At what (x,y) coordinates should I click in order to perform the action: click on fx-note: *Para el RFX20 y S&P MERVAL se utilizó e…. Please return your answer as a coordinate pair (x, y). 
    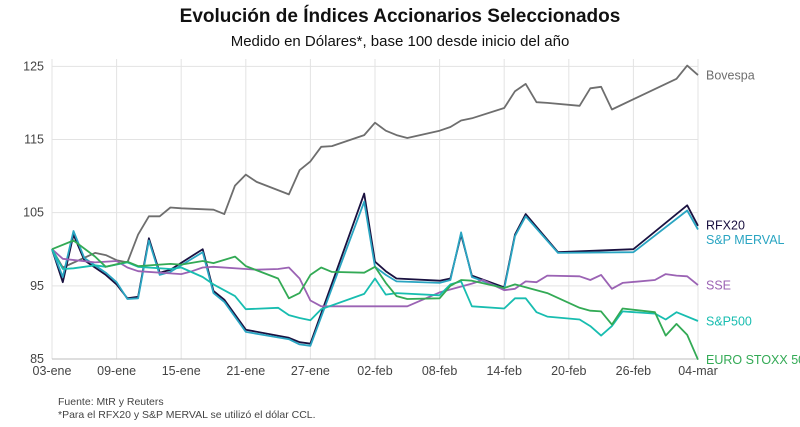
    Looking at the image, I should click on (187, 415).